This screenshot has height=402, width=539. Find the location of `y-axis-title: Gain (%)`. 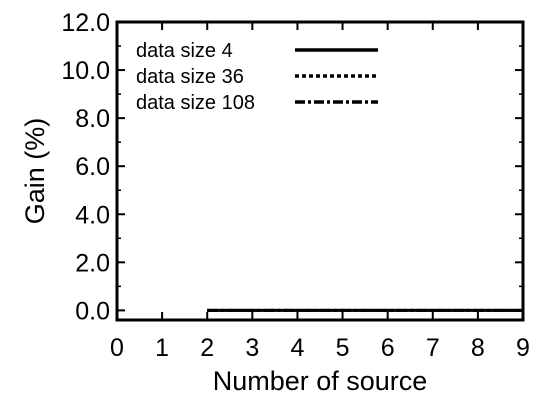

y-axis-title: Gain (%) is located at coordinates (35, 171).